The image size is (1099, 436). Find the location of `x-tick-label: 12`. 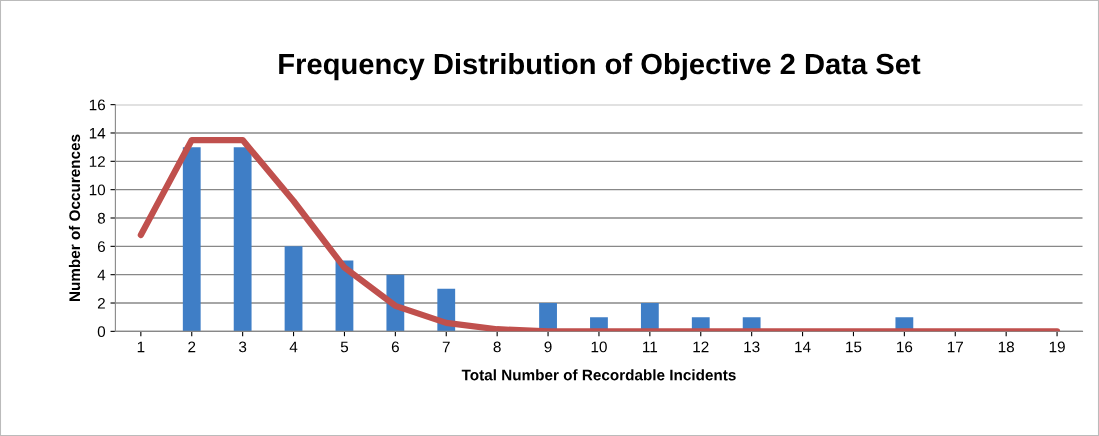

x-tick-label: 12 is located at coordinates (701, 347).